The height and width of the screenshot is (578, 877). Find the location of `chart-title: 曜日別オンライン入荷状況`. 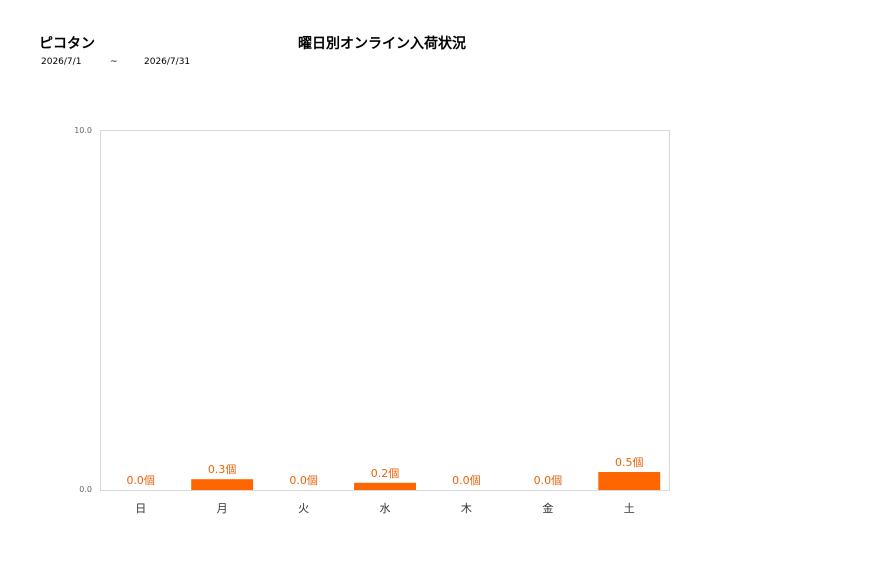

chart-title: 曜日別オンライン入荷状況 is located at coordinates (382, 44).